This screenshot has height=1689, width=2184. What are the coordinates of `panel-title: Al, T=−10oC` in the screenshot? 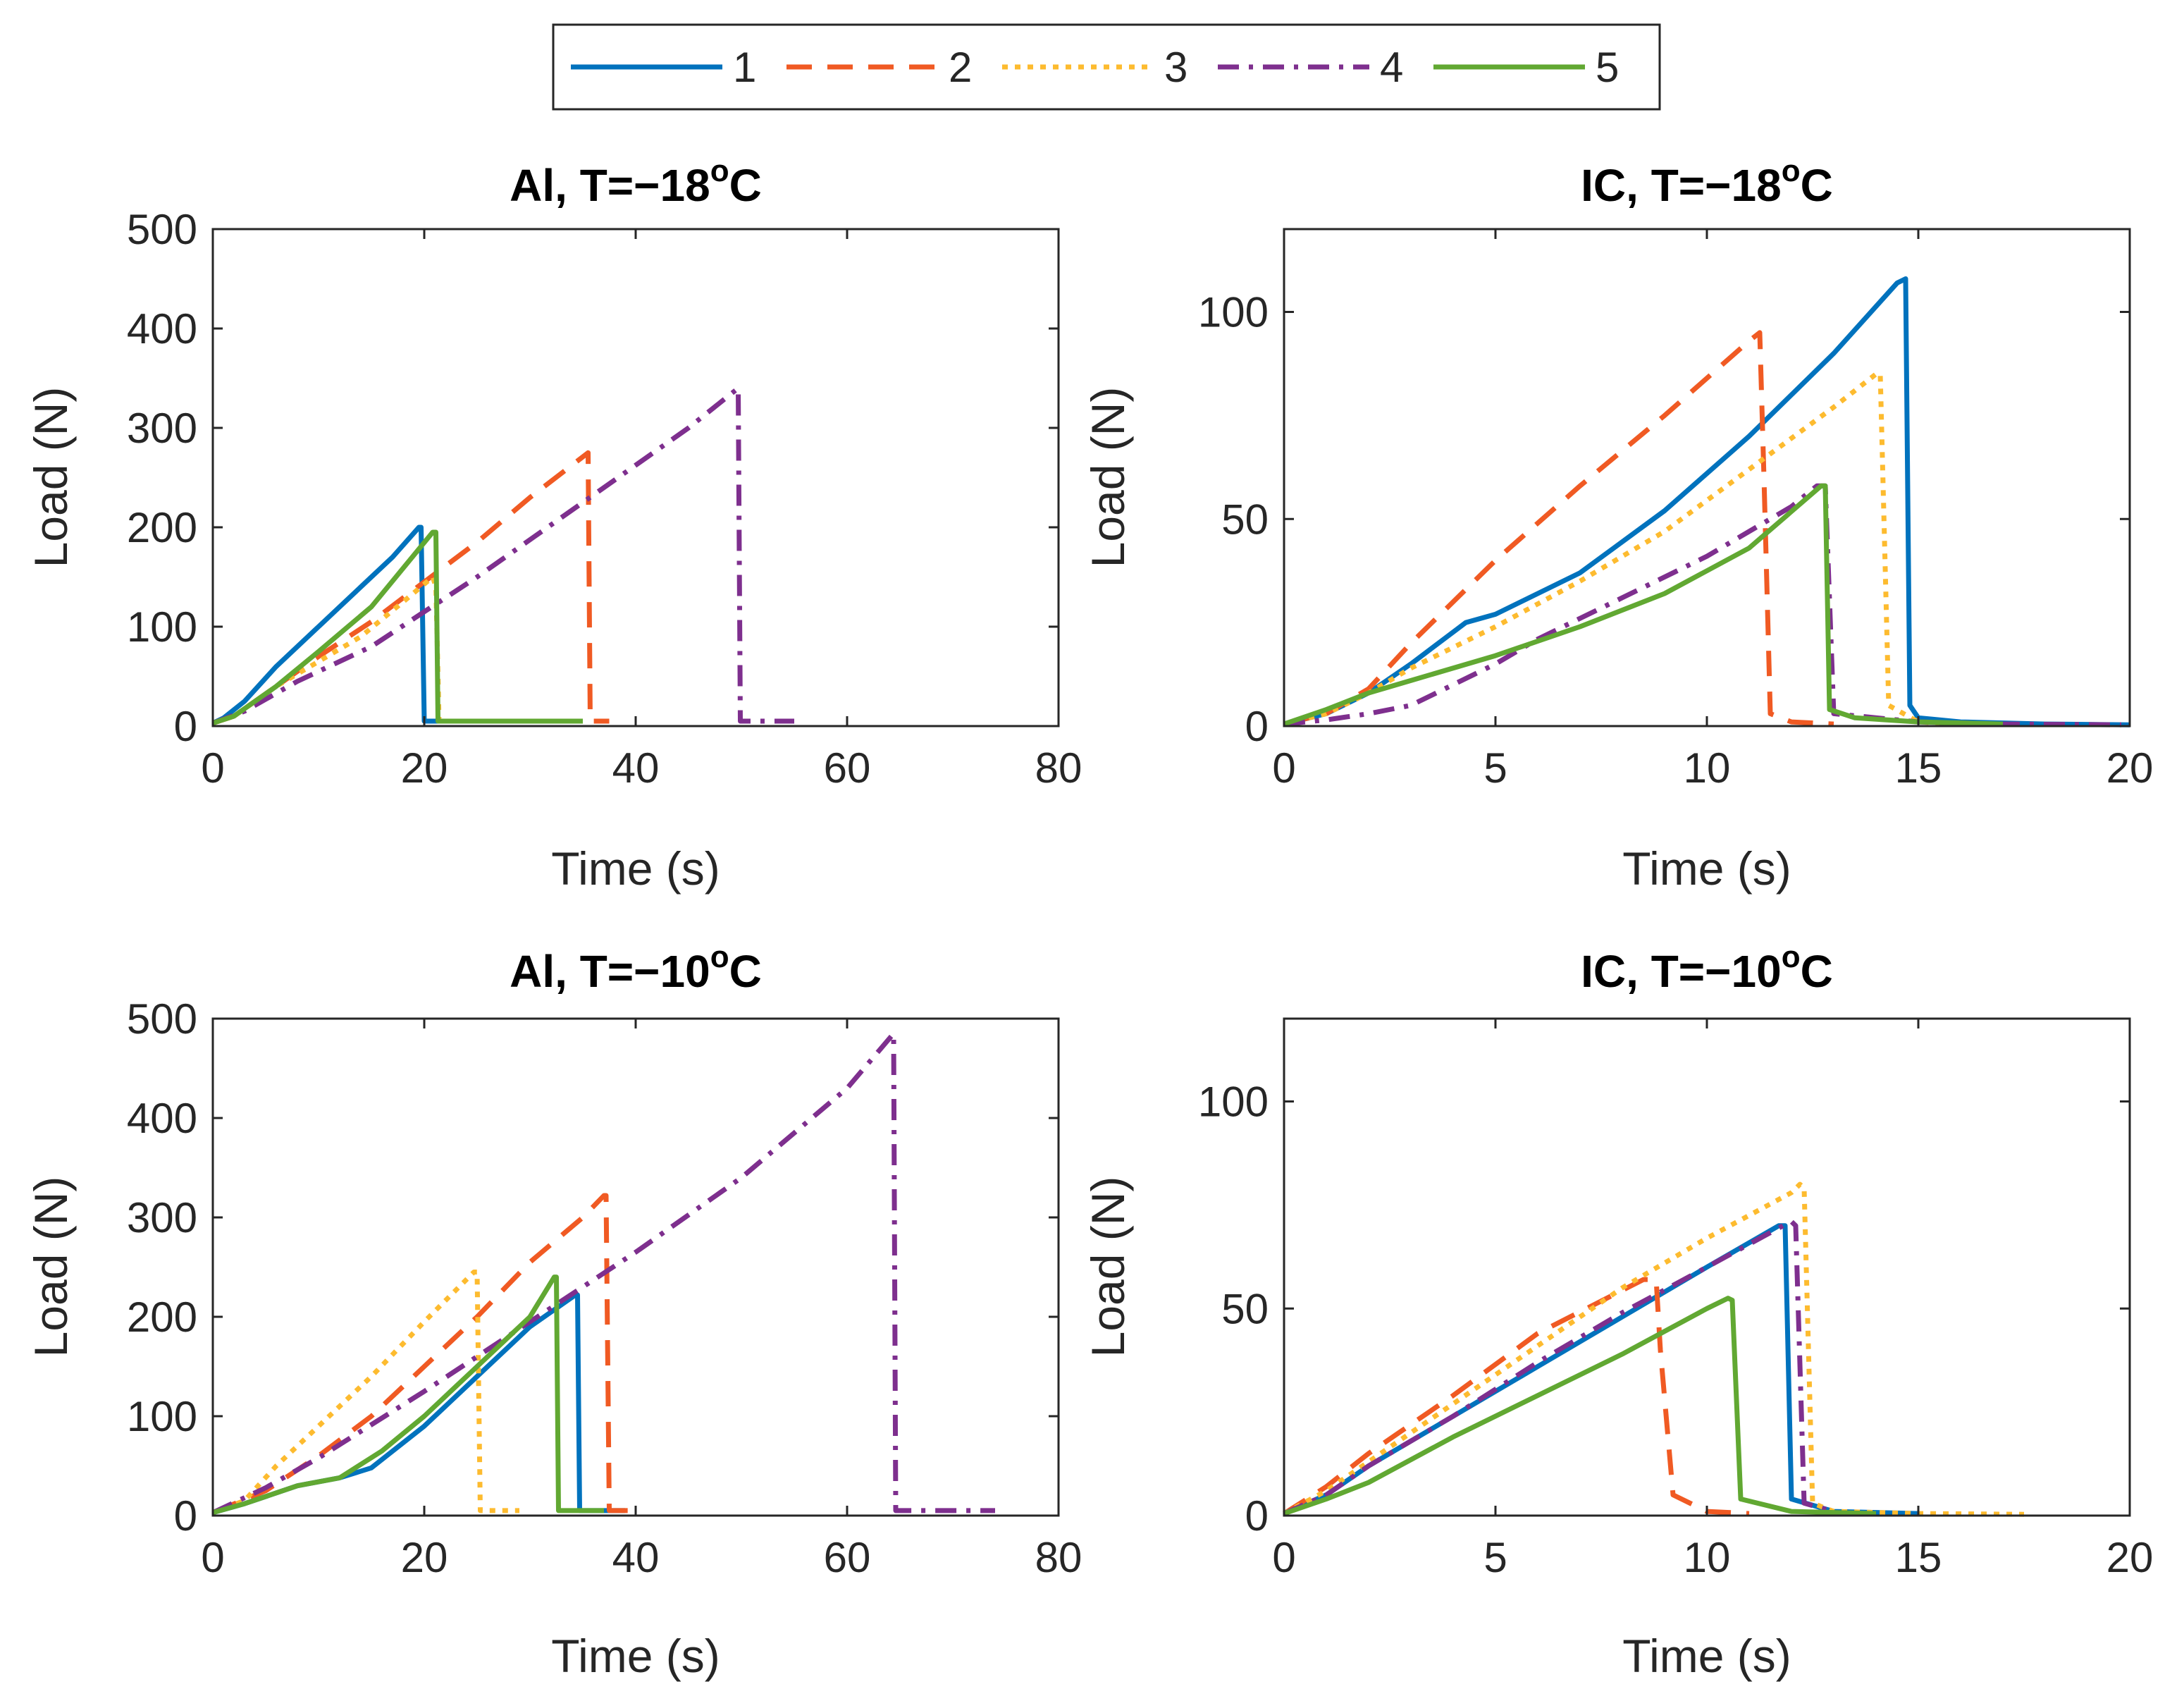 It's located at (636, 968).